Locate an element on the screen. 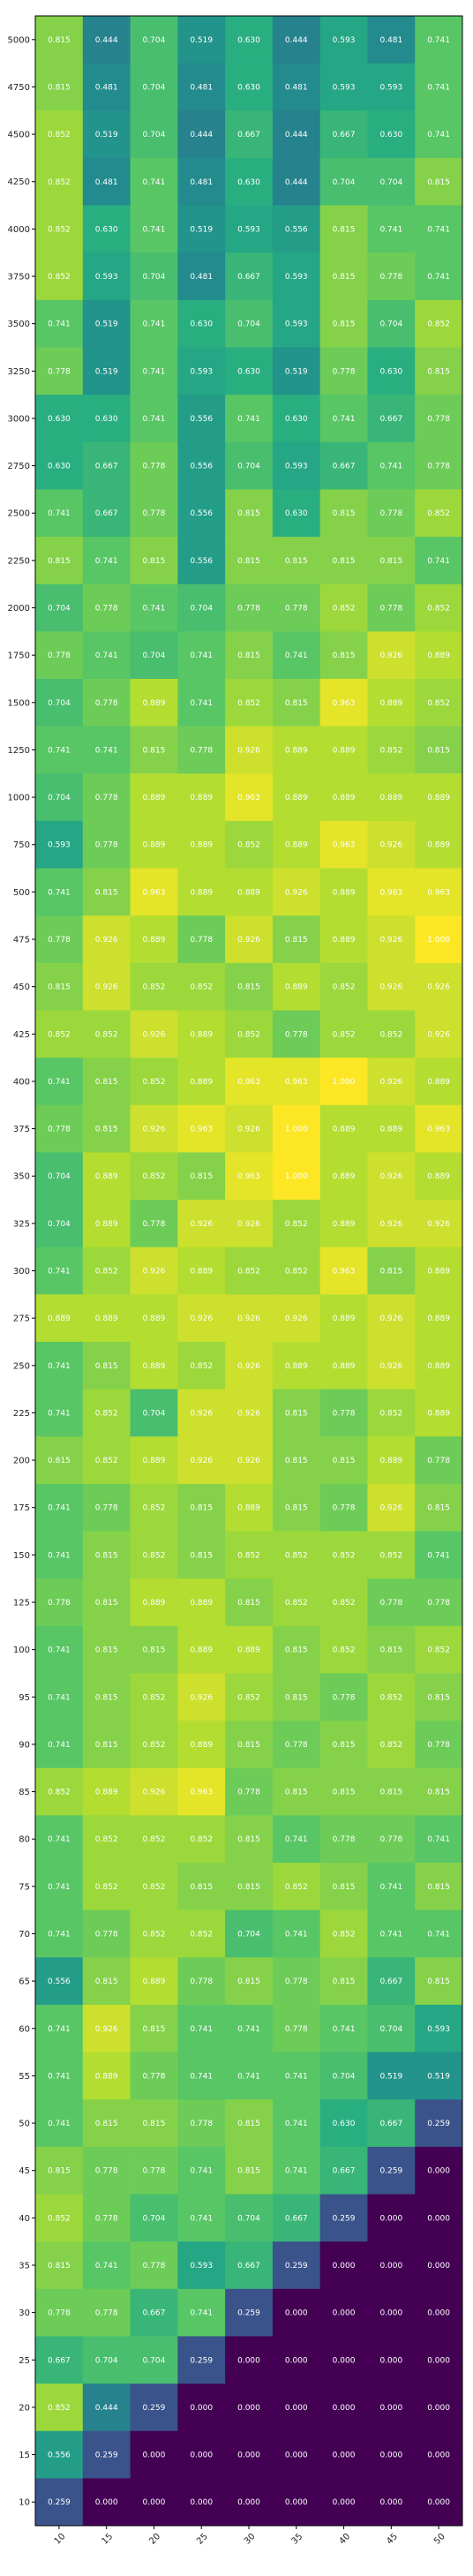  x-tick-label: 20 is located at coordinates (154, 2540).